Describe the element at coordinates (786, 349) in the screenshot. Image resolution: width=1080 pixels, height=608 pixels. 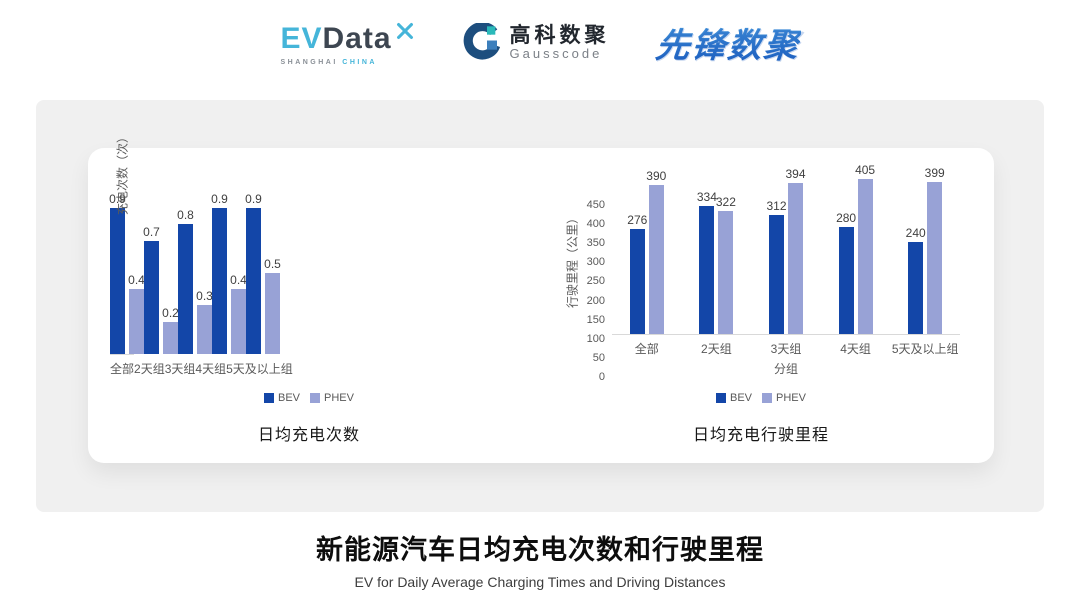
I see `category-label: 3天组` at that location.